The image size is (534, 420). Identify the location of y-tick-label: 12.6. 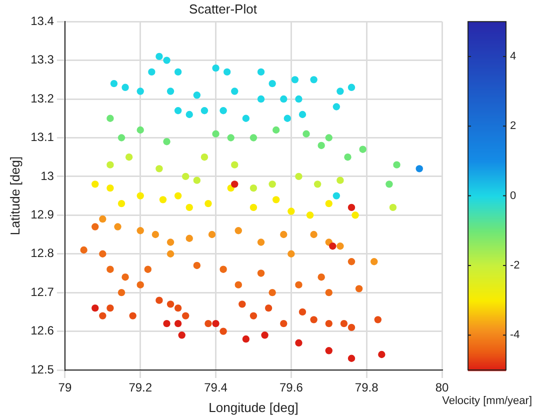
(42, 331).